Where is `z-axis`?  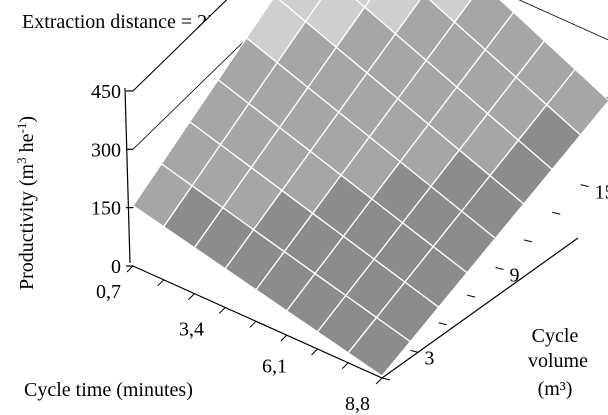 z-axis is located at coordinates (127, 175).